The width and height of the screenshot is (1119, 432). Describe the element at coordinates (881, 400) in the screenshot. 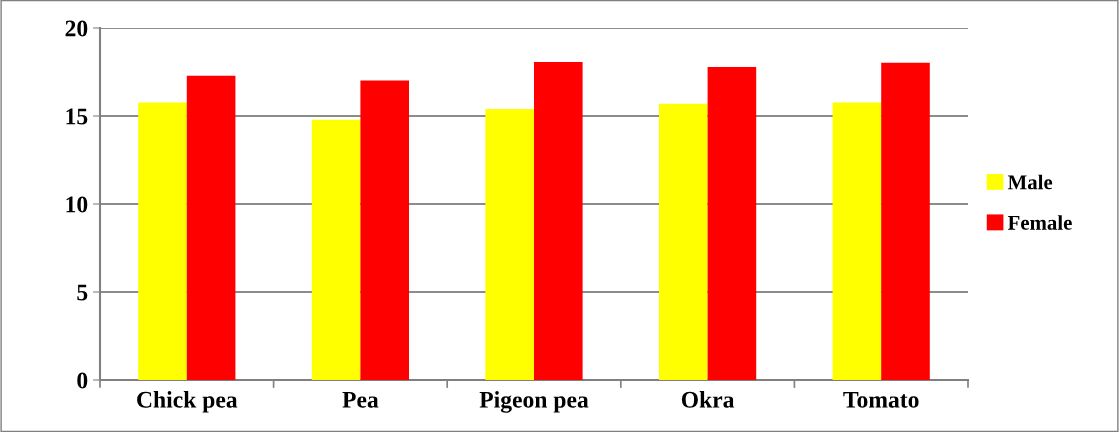

I see `x-tick-label: Tomato` at that location.